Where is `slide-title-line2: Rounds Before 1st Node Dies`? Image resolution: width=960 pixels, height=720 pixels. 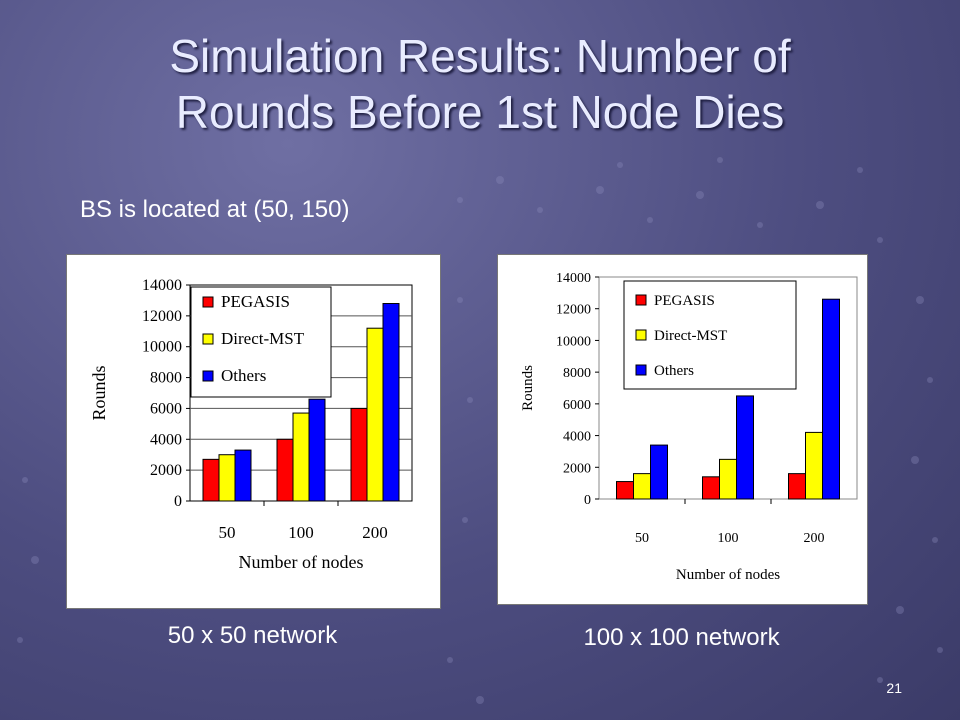
slide-title-line2: Rounds Before 1st Node Dies is located at coordinates (480, 112).